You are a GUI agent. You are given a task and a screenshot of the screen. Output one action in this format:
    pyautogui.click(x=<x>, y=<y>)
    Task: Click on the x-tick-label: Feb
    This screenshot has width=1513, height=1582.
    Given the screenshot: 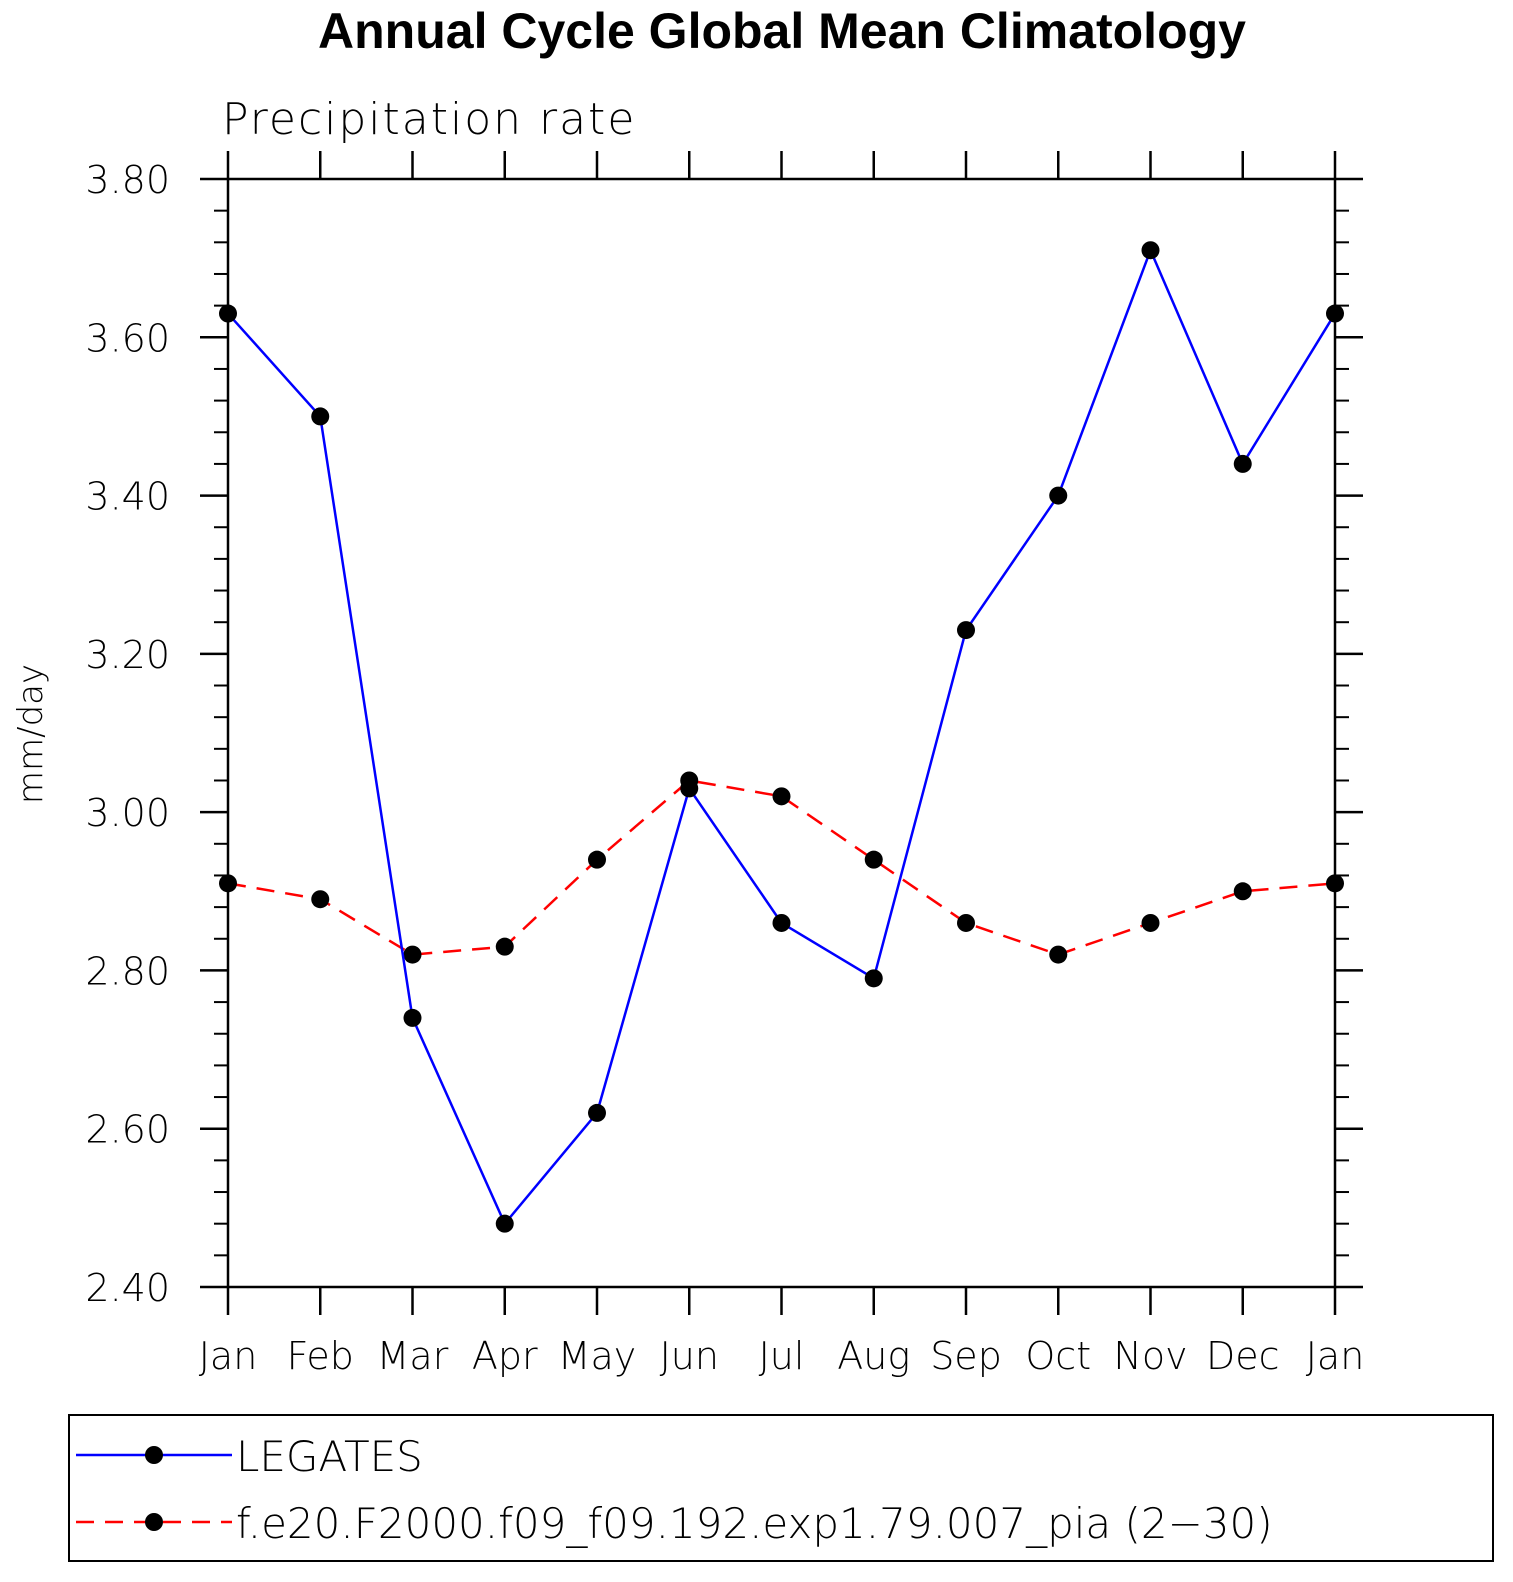 What is the action you would take?
    pyautogui.click(x=320, y=1356)
    